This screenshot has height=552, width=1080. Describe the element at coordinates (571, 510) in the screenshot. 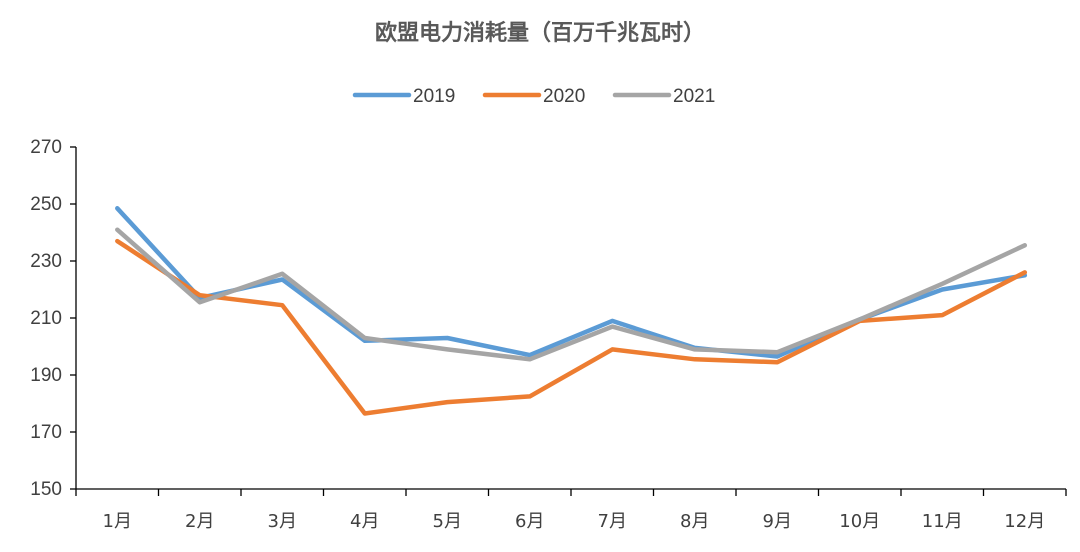

I see `x-axis-ticks: 1月 2月 3月 4月 5月 6月 7月 8月 9月 10月 11月 12月` at that location.